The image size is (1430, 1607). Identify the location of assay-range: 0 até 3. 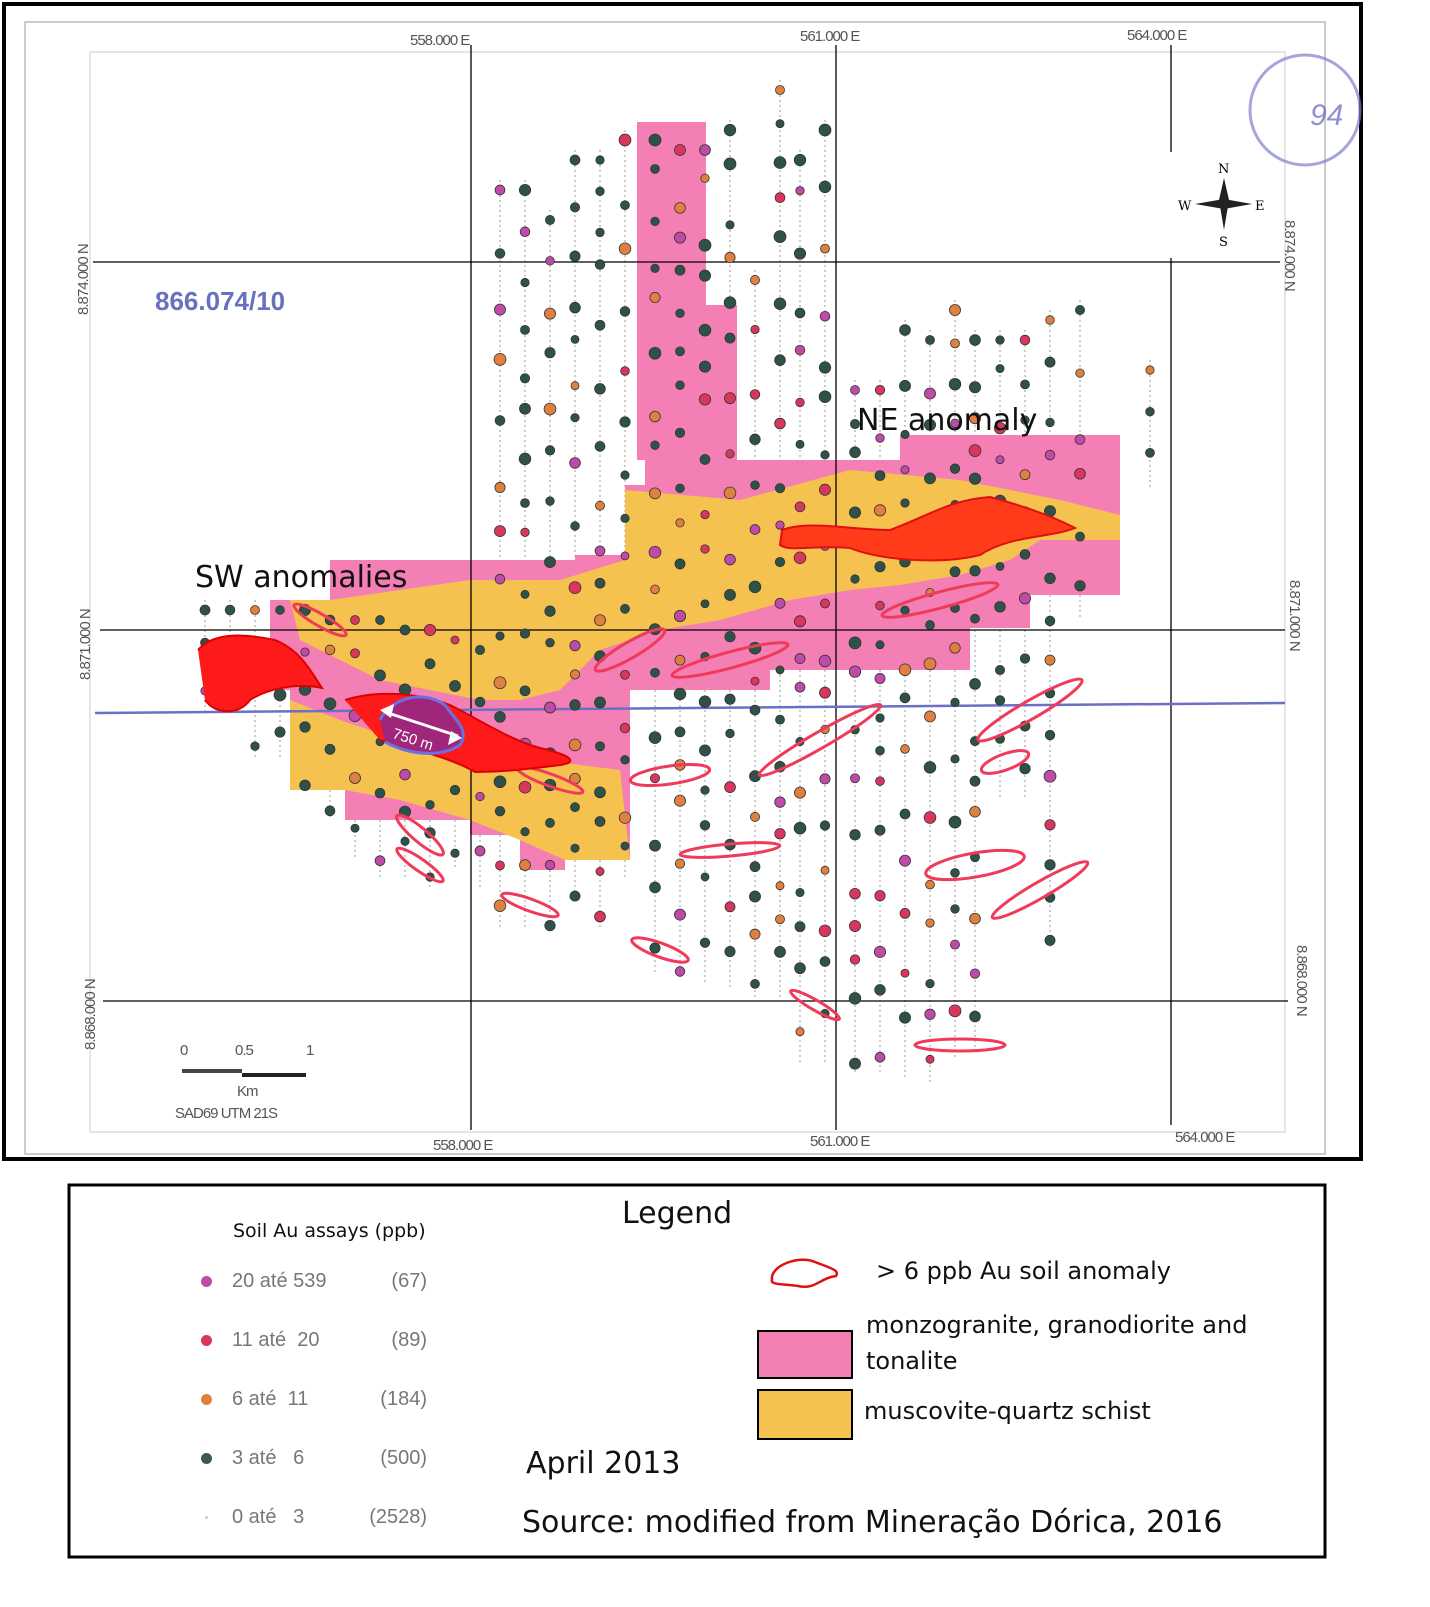
(268, 1517).